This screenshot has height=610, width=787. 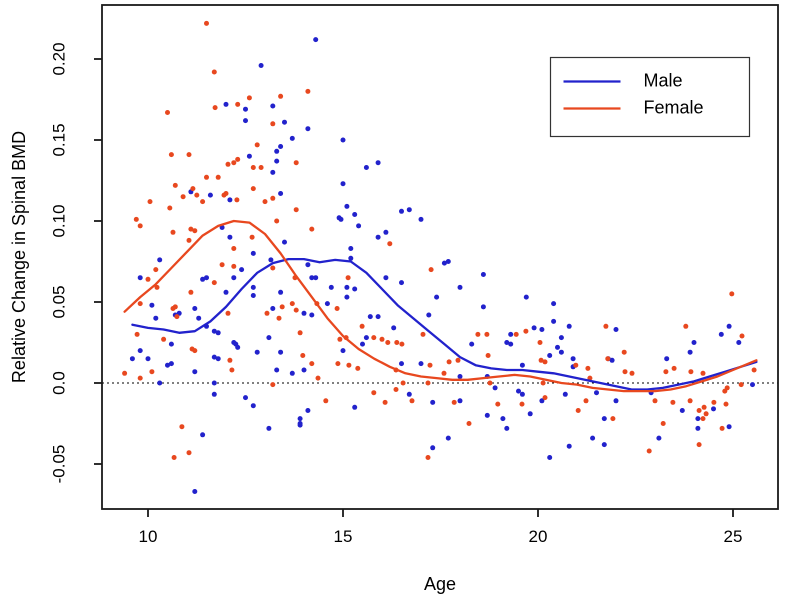 I want to click on legend-box, so click(x=650, y=97).